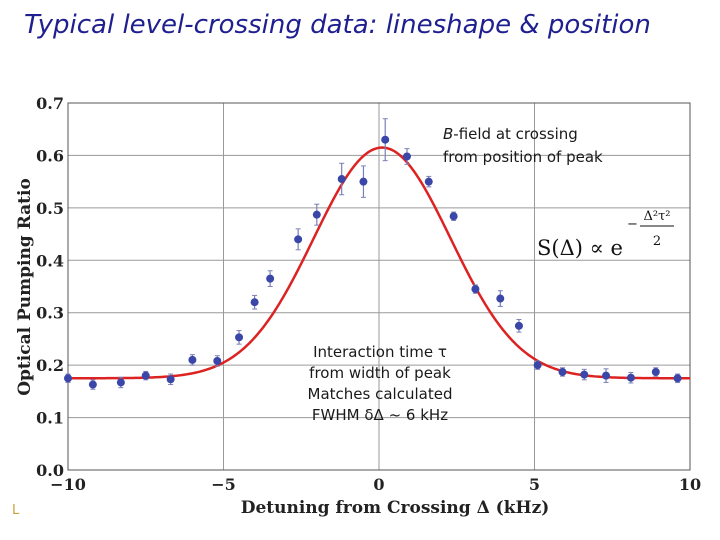 Image resolution: width=720 pixels, height=540 pixels. Describe the element at coordinates (378, 484) in the screenshot. I see `x-tick-label: 0` at that location.